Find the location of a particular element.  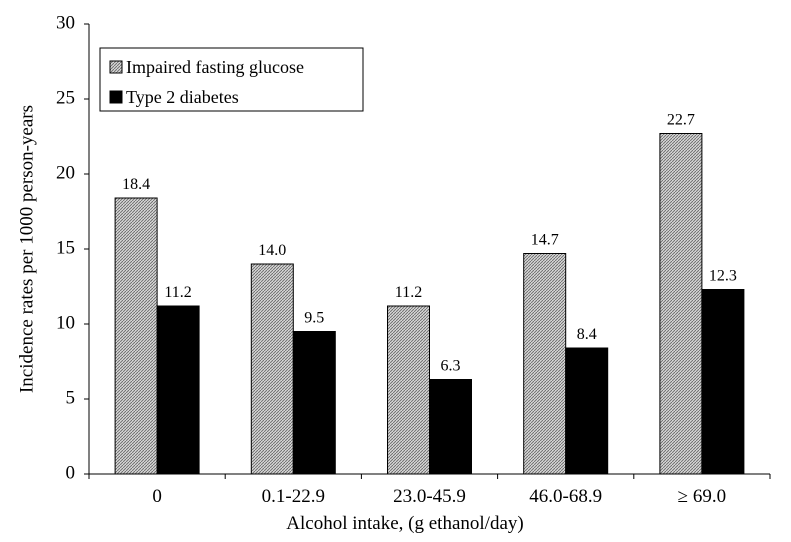

y-tick-label: 15 is located at coordinates (65, 247).